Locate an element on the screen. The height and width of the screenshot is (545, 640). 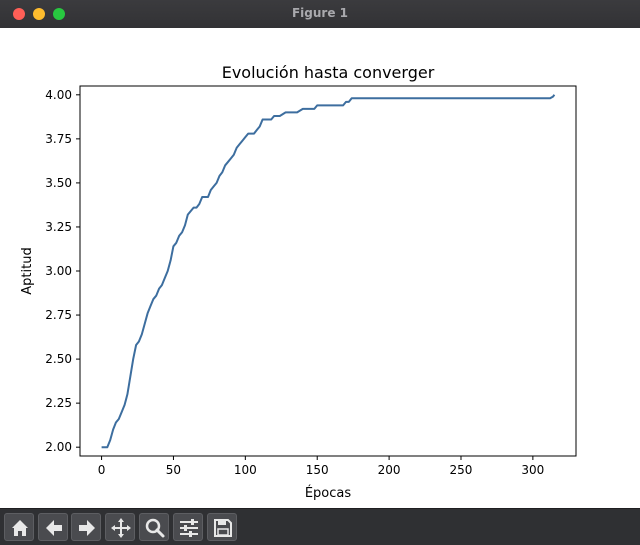
y-tick-label: 2.25 is located at coordinates (58, 403).